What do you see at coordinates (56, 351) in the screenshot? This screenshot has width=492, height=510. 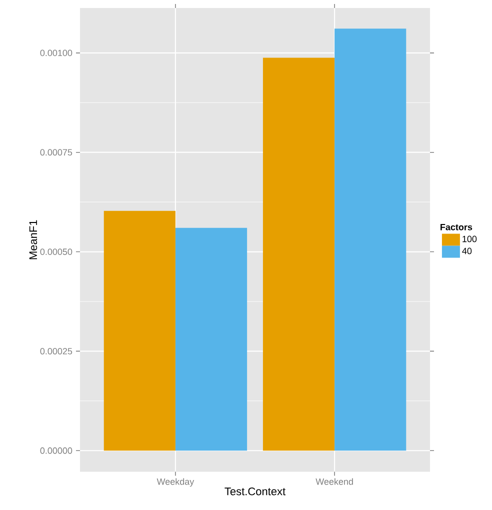 I see `y-tick-label: 0.00025` at bounding box center [56, 351].